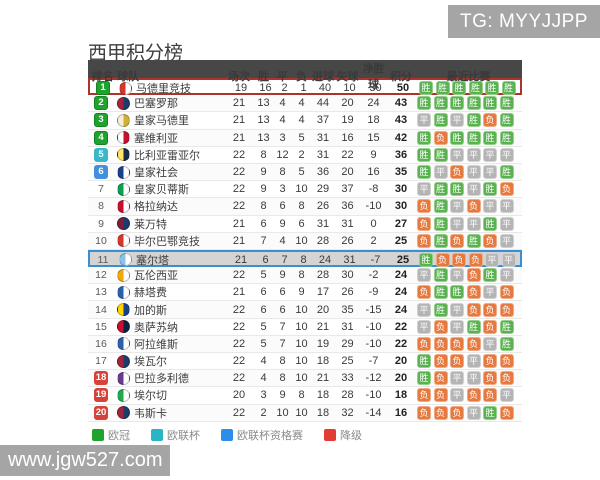  I want to click on points-value: 35, so click(401, 172).